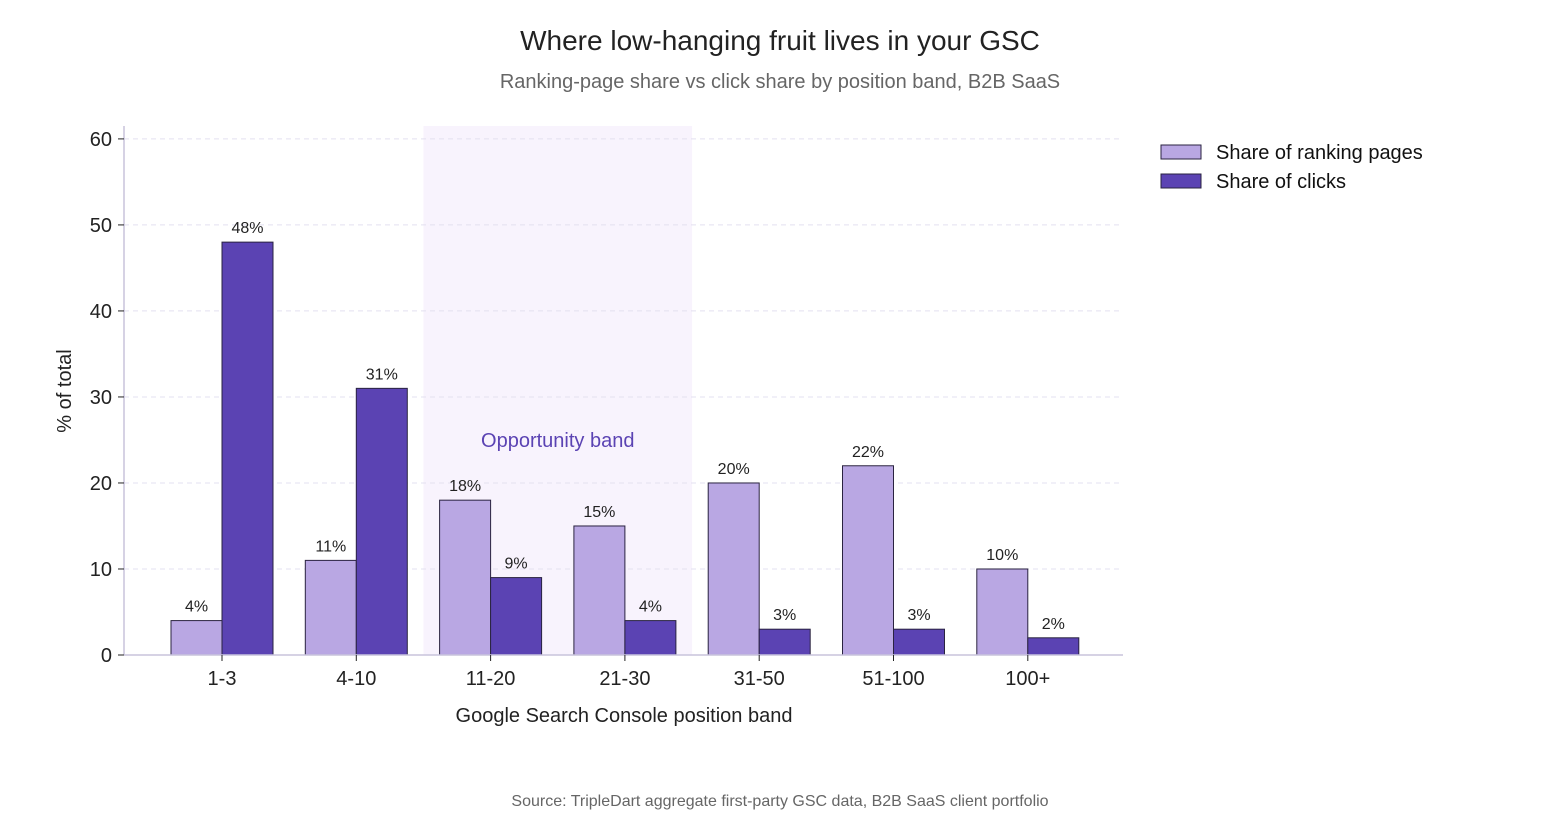  What do you see at coordinates (330, 546) in the screenshot?
I see `data-label: 11%` at bounding box center [330, 546].